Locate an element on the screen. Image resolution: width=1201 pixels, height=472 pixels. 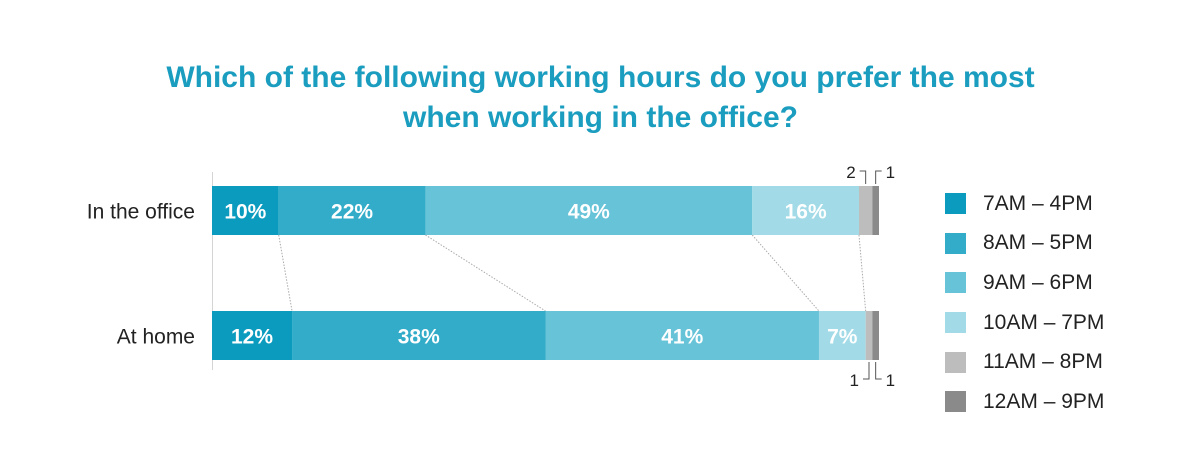
legend-label: 12AM – 9PM is located at coordinates (1044, 401).